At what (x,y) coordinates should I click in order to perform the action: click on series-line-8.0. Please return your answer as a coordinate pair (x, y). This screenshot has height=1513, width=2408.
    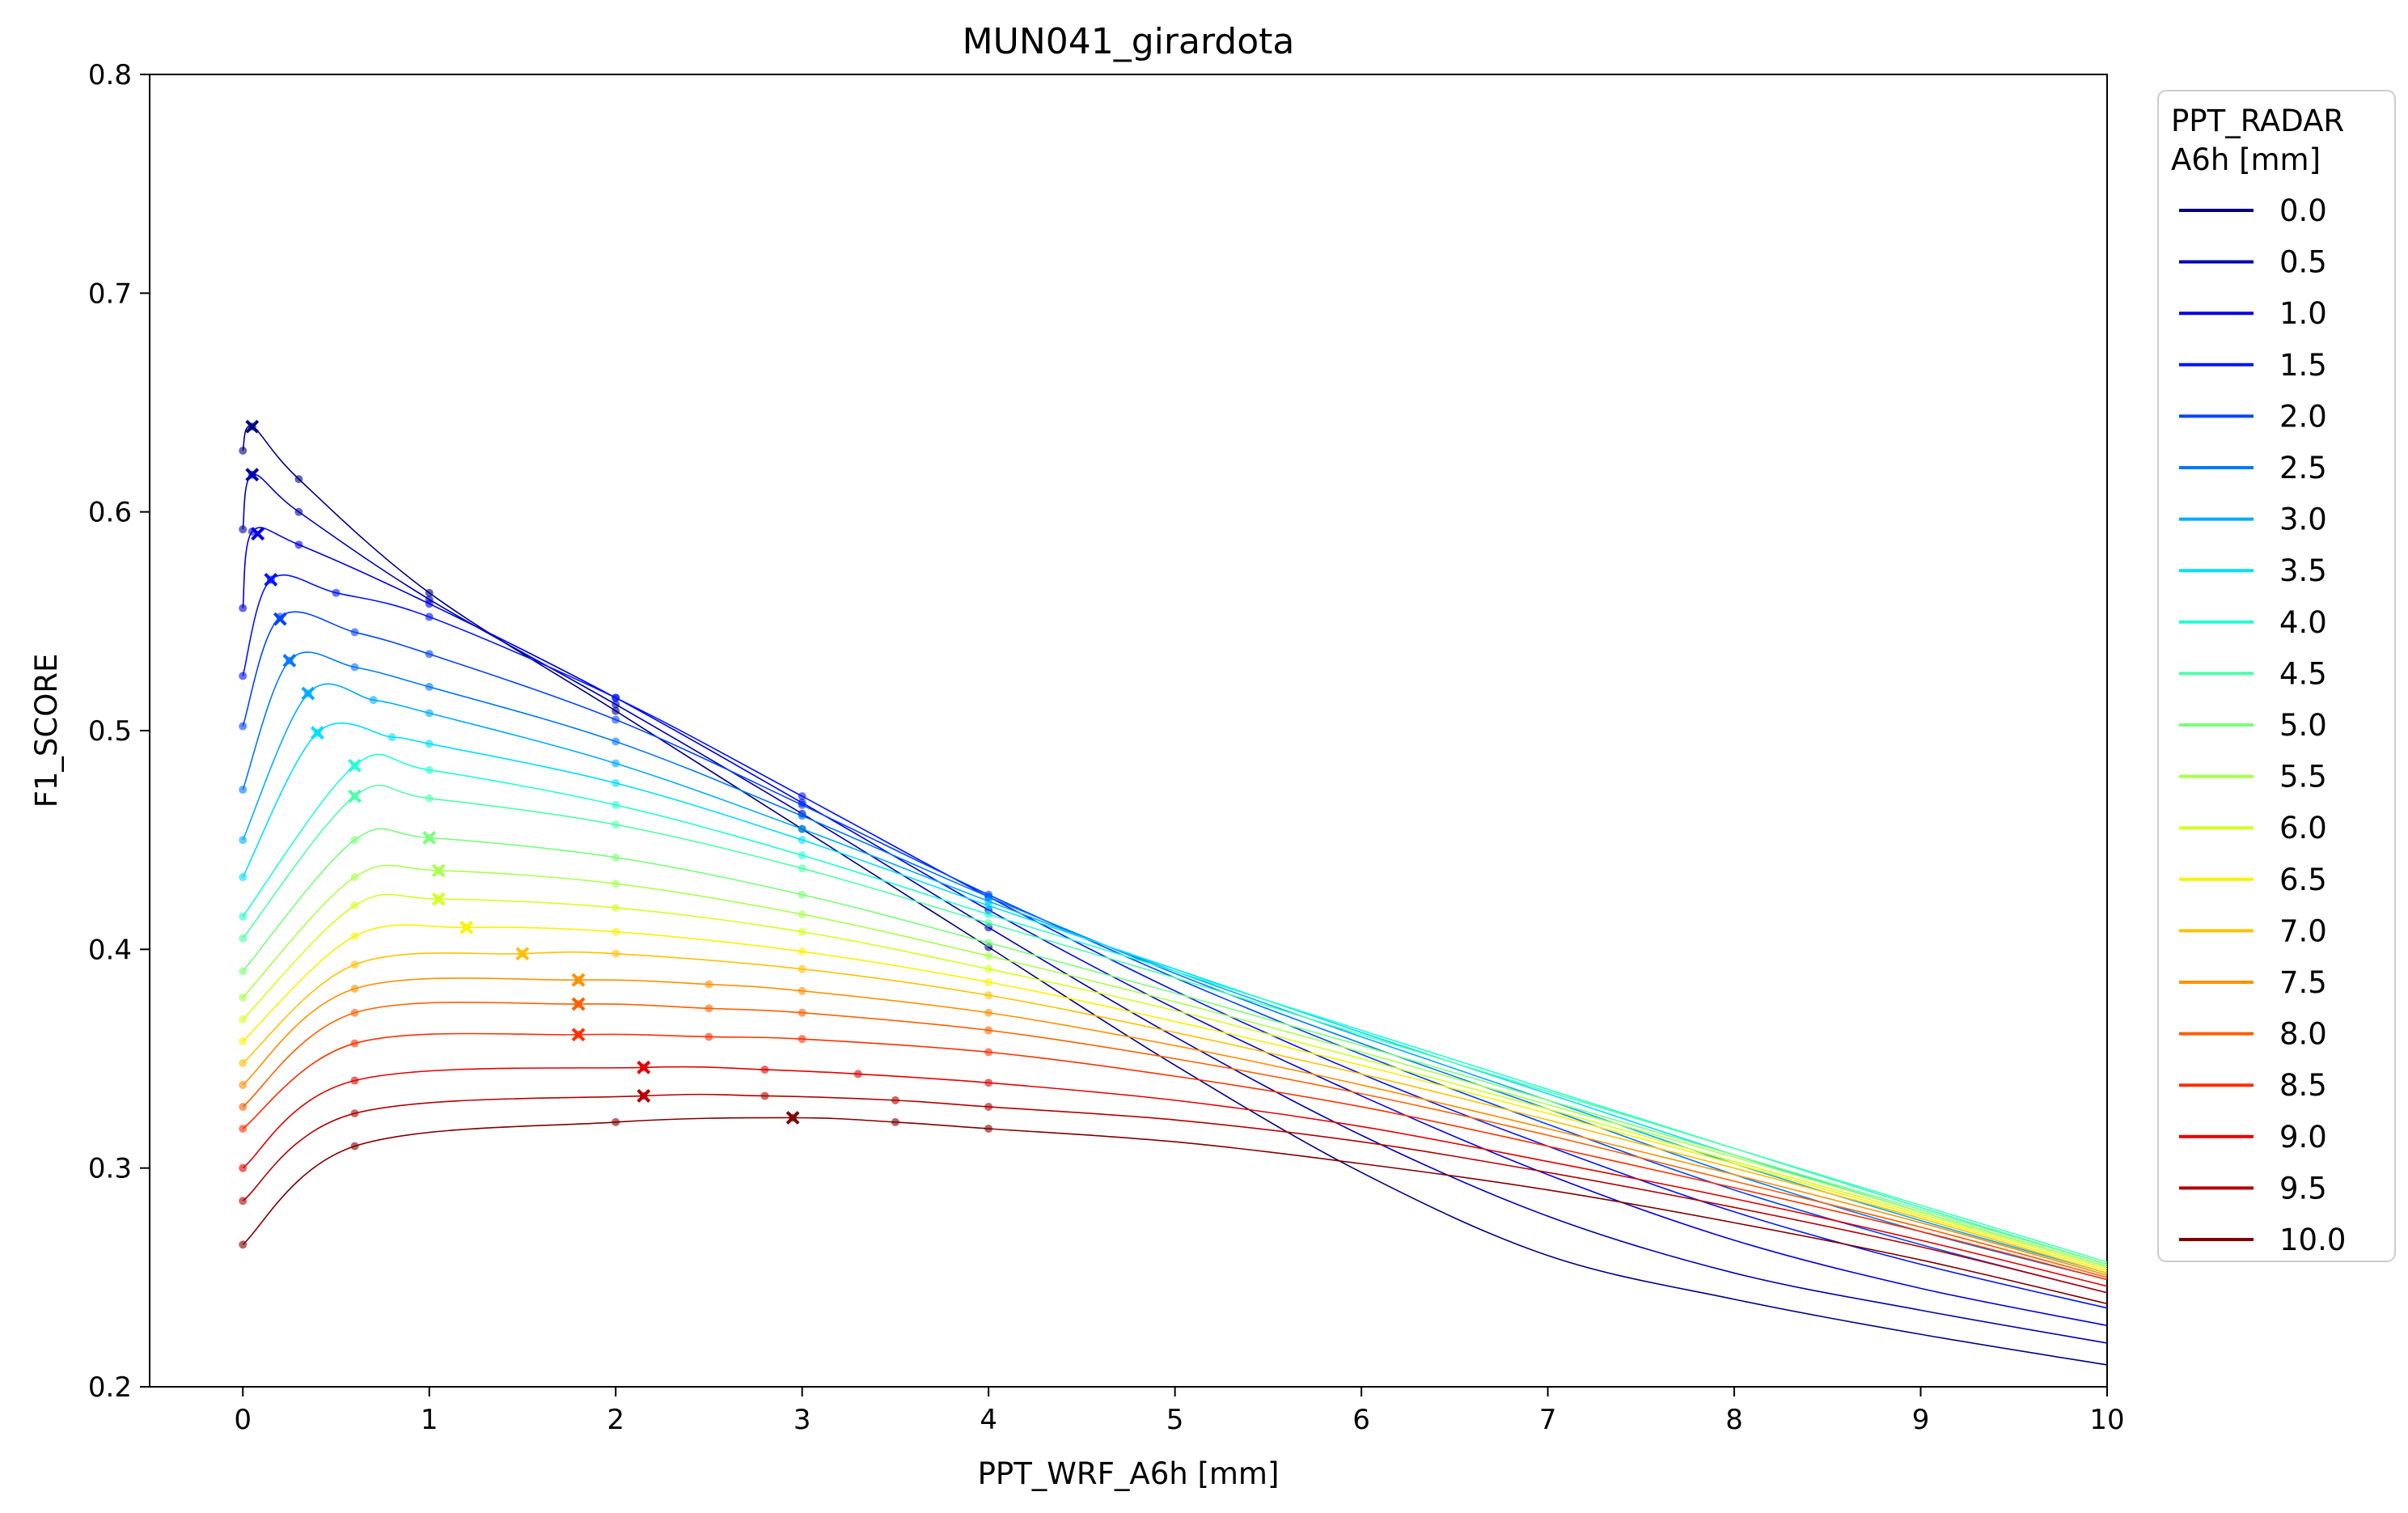
    Looking at the image, I should click on (1174, 1139).